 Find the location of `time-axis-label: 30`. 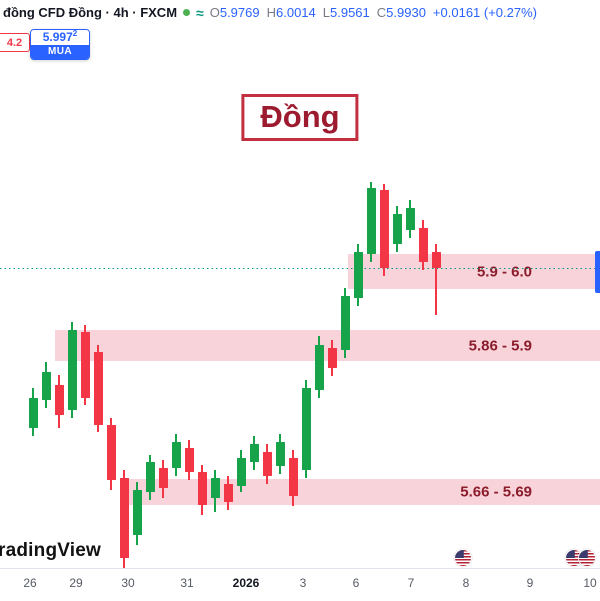

time-axis-label: 30 is located at coordinates (128, 583).